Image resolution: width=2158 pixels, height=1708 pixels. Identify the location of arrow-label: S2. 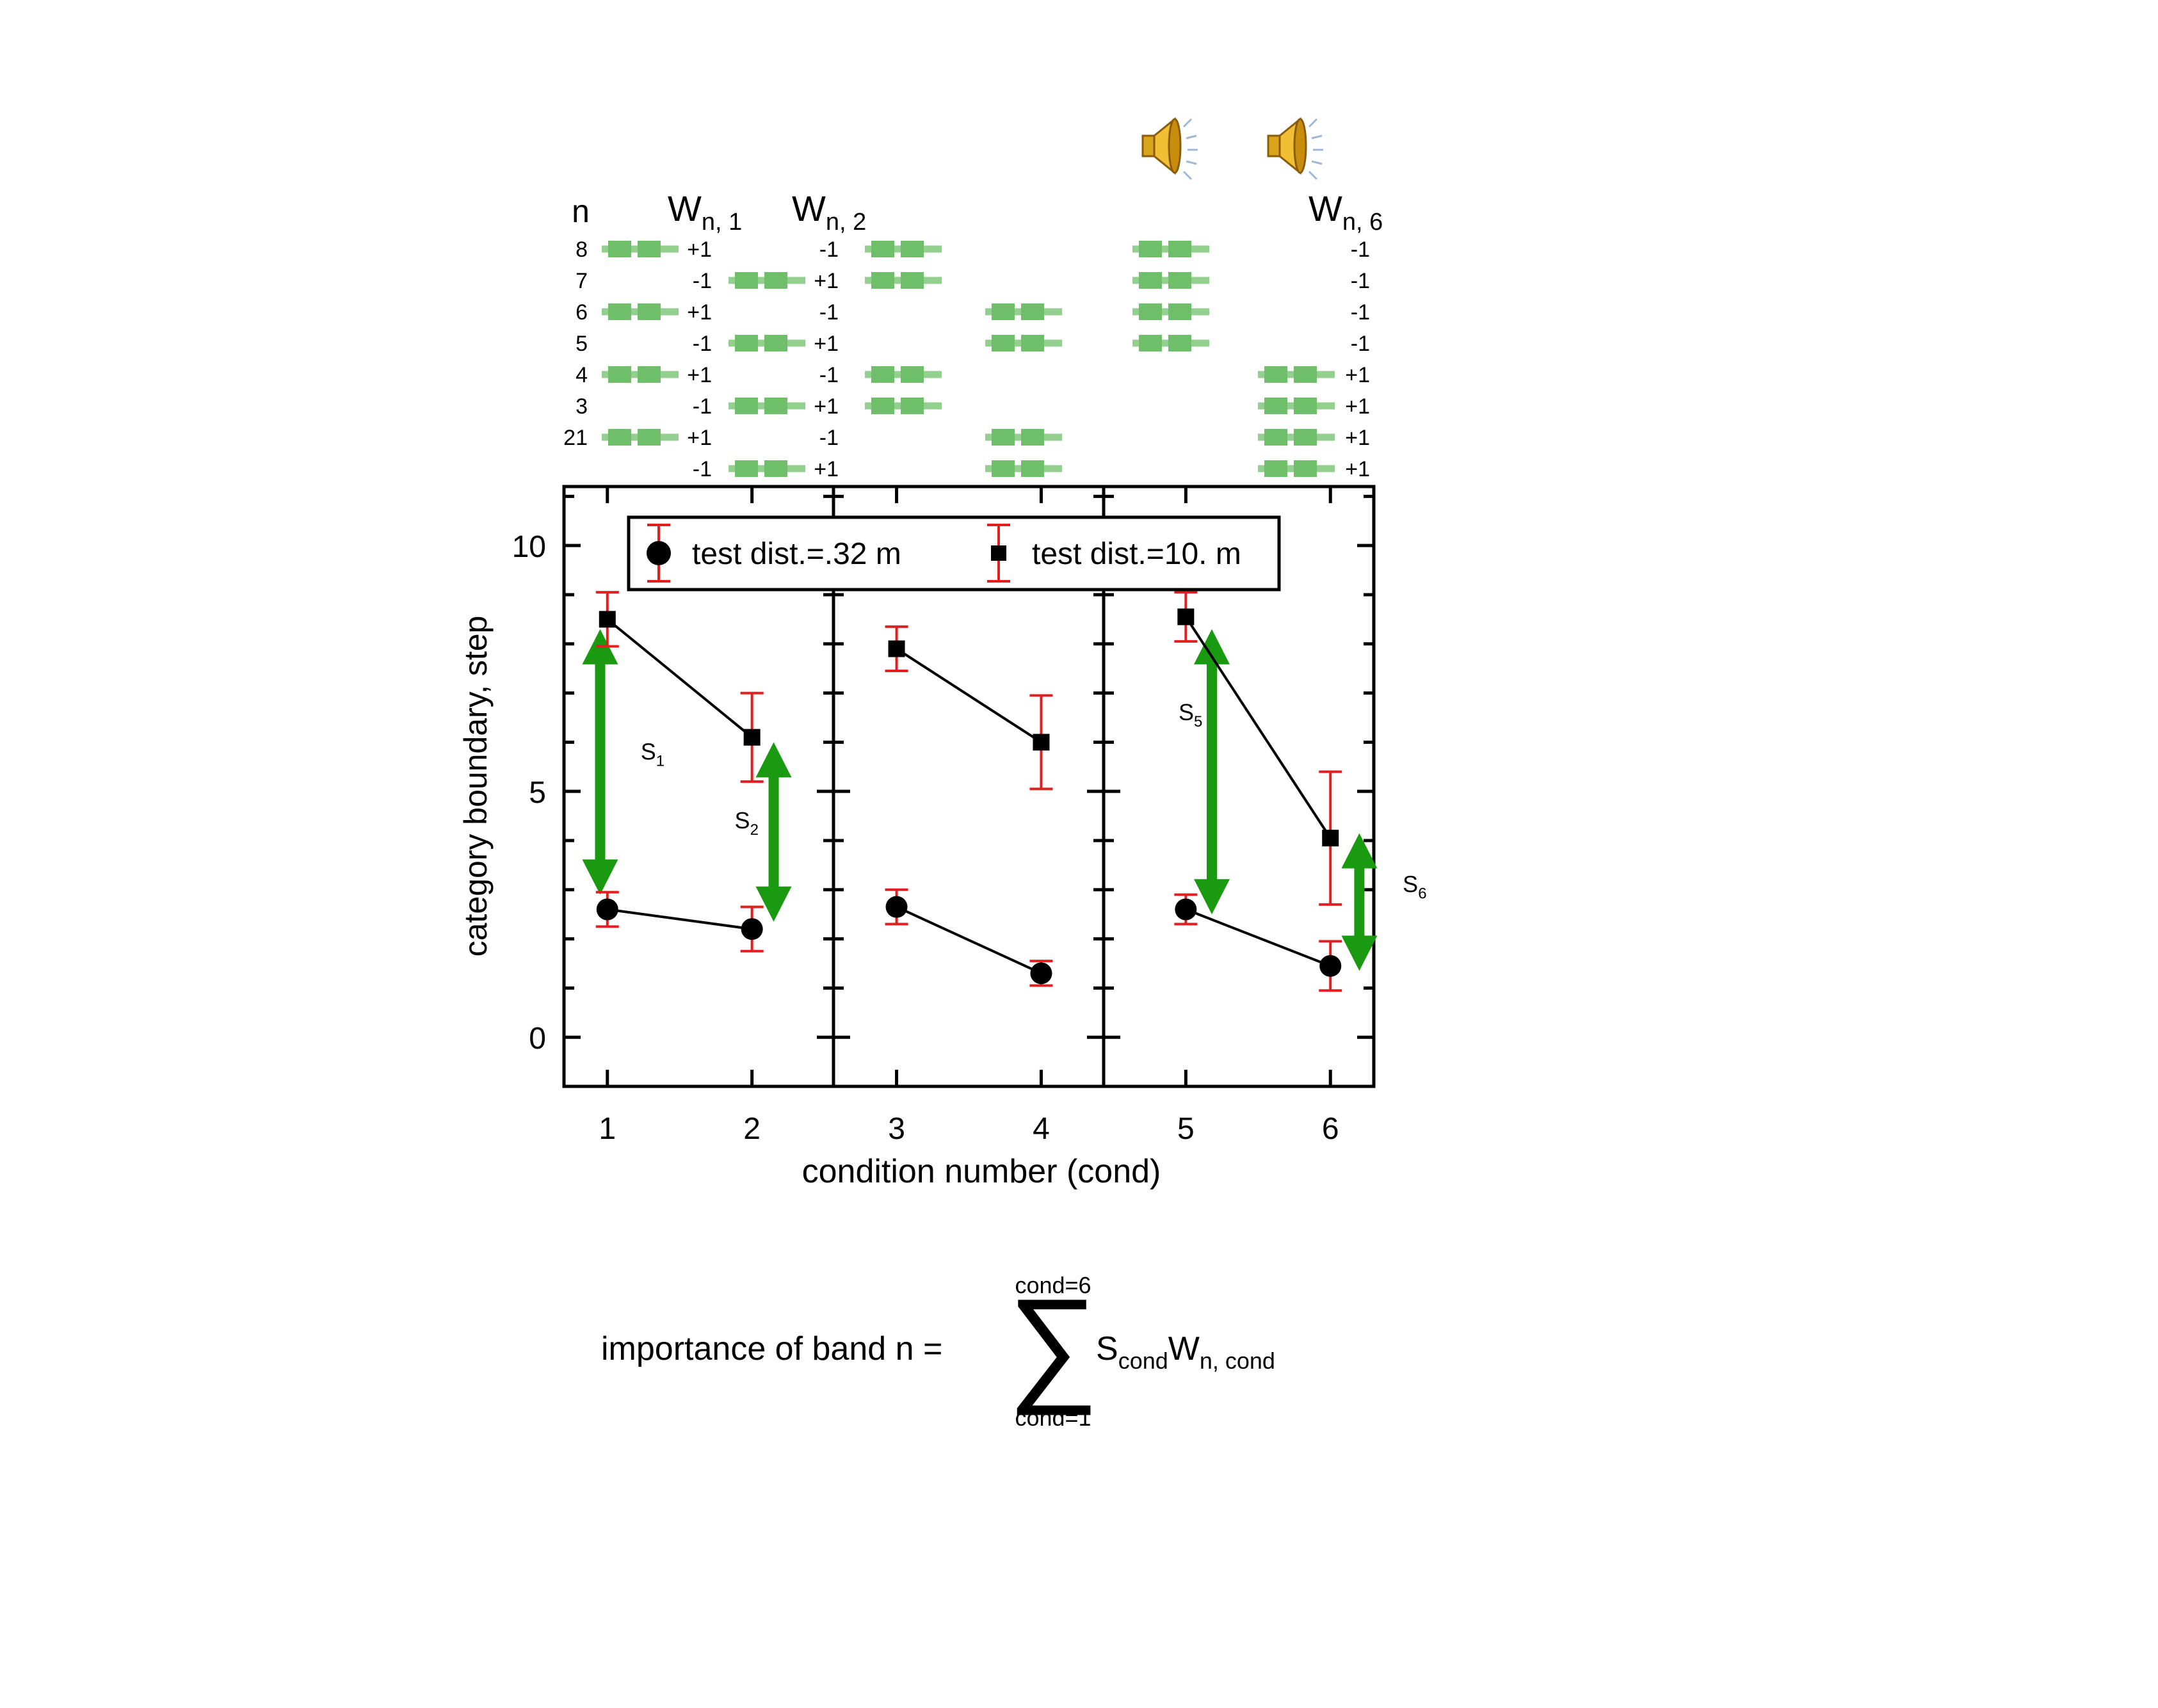
(747, 823).